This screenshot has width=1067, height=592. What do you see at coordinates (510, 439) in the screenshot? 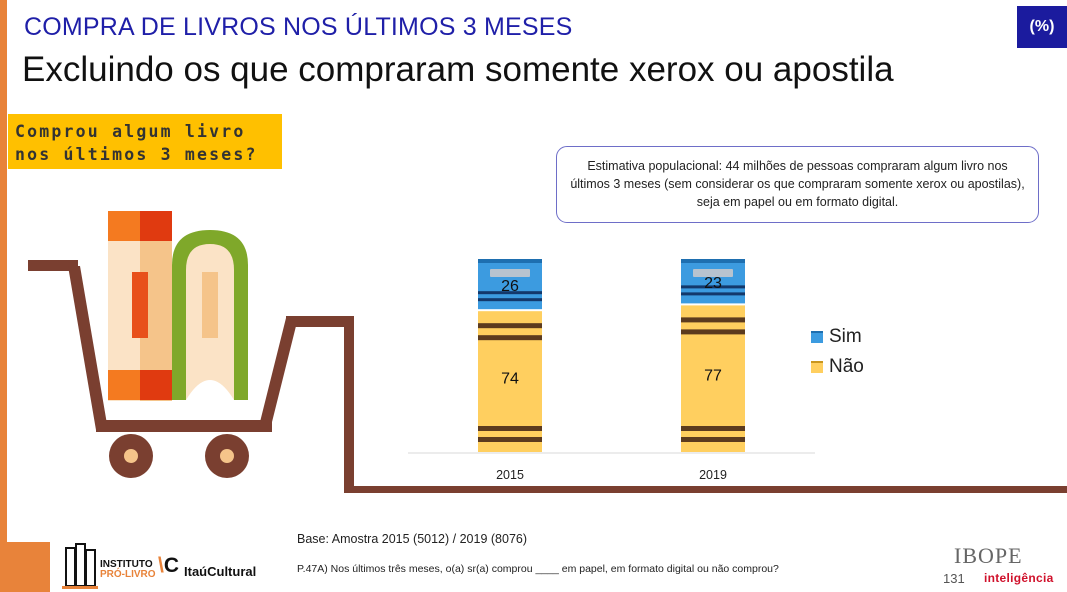
I see `bar-nao-band-bottom-b-2015` at bounding box center [510, 439].